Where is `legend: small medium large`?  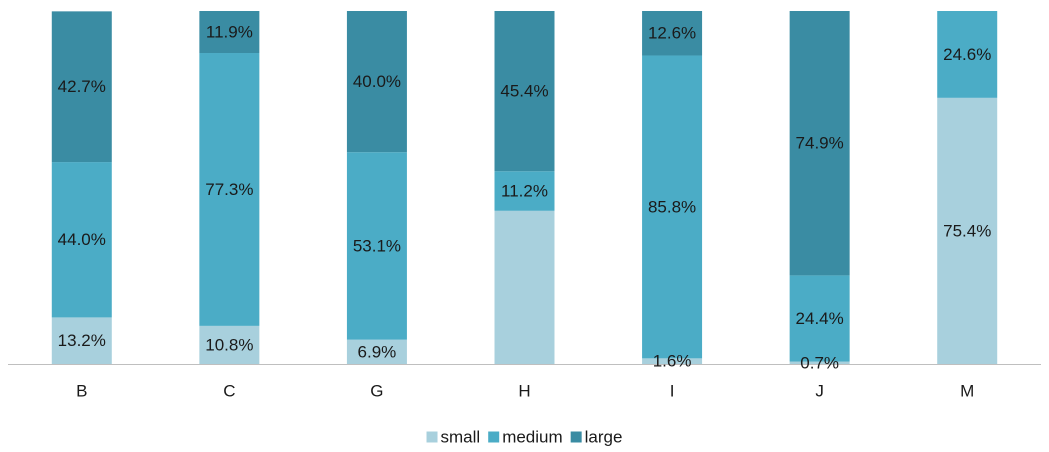
legend: small medium large is located at coordinates (524, 437).